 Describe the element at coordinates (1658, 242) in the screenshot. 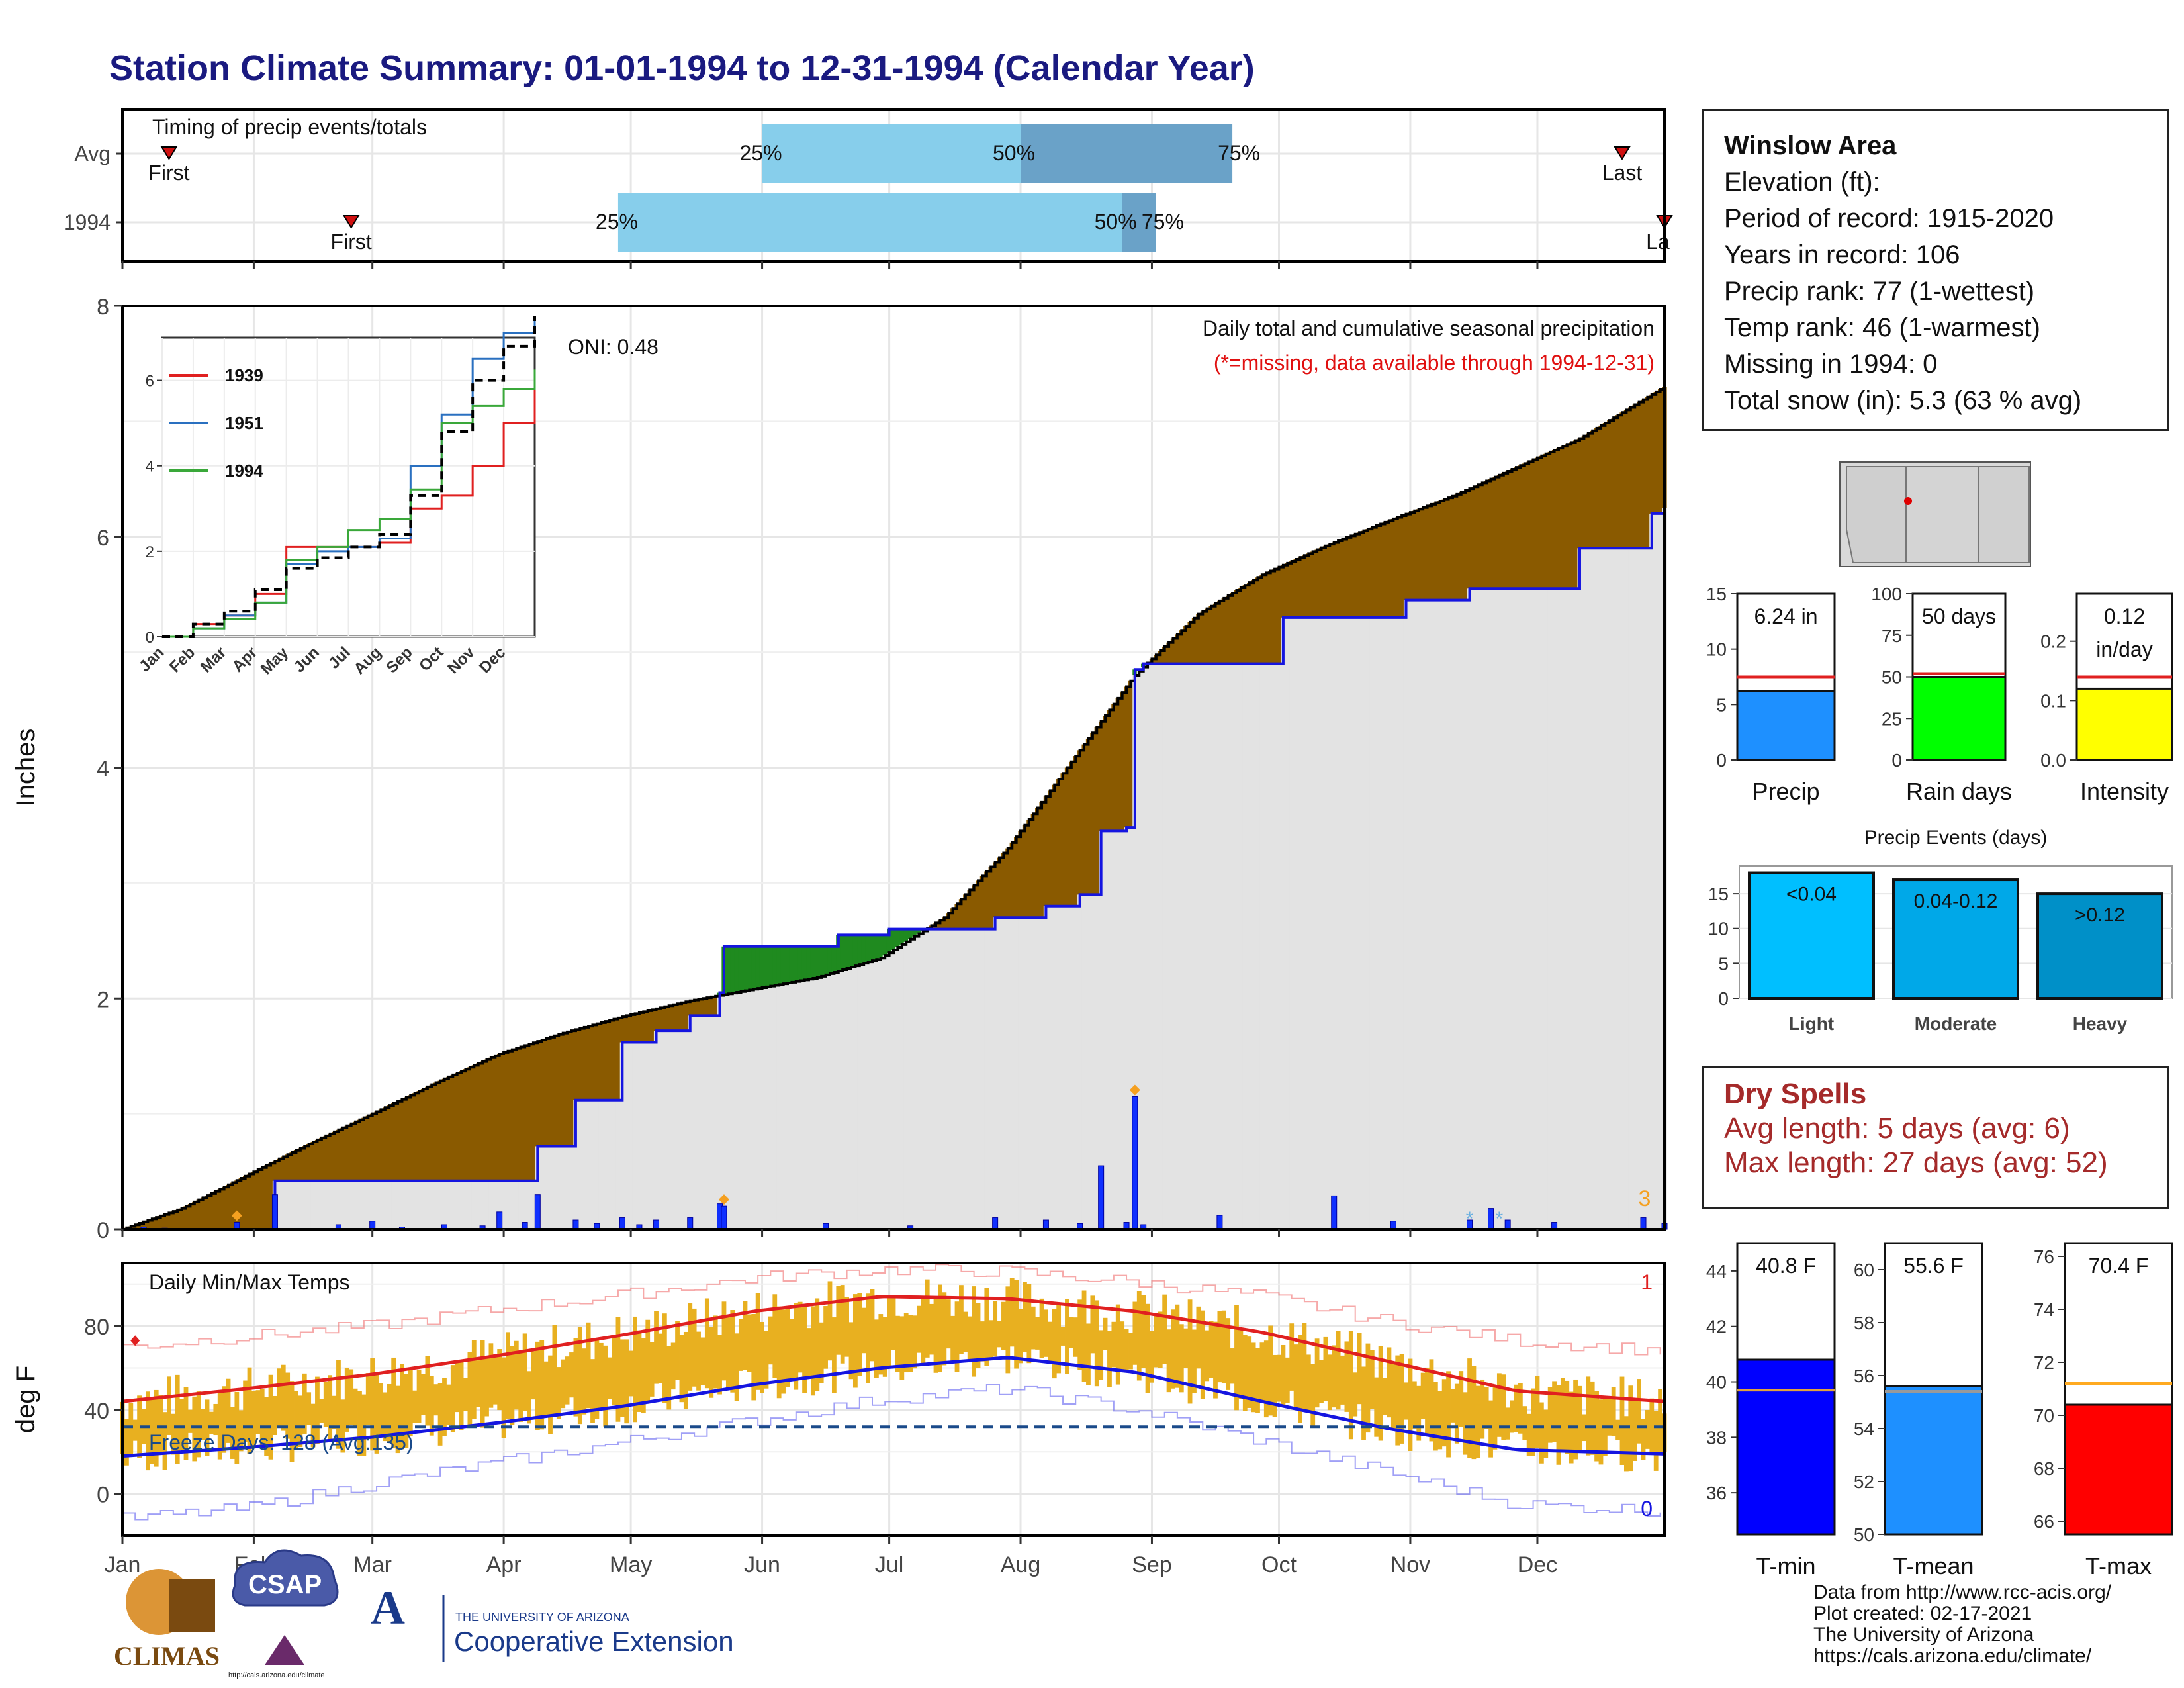

I see `timing-label-last: La` at that location.